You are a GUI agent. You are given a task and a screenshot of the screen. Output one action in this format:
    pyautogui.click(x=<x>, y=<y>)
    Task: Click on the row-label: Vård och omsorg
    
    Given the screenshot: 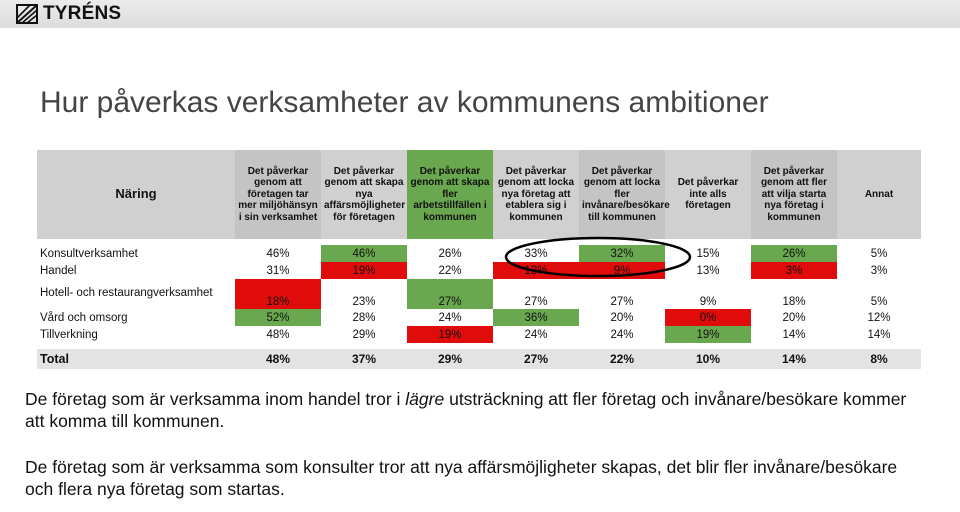 What is the action you would take?
    pyautogui.click(x=84, y=317)
    